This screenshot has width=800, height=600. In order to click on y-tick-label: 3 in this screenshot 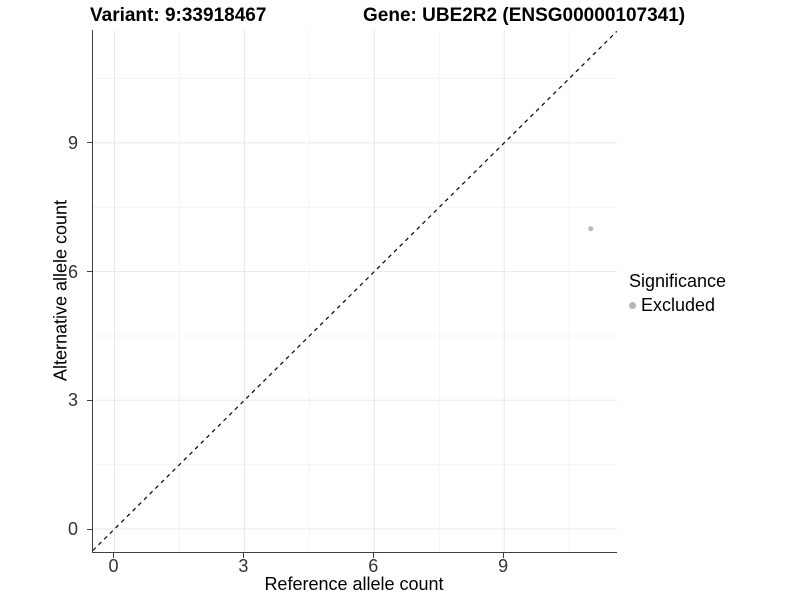, I will do `click(72, 400)`.